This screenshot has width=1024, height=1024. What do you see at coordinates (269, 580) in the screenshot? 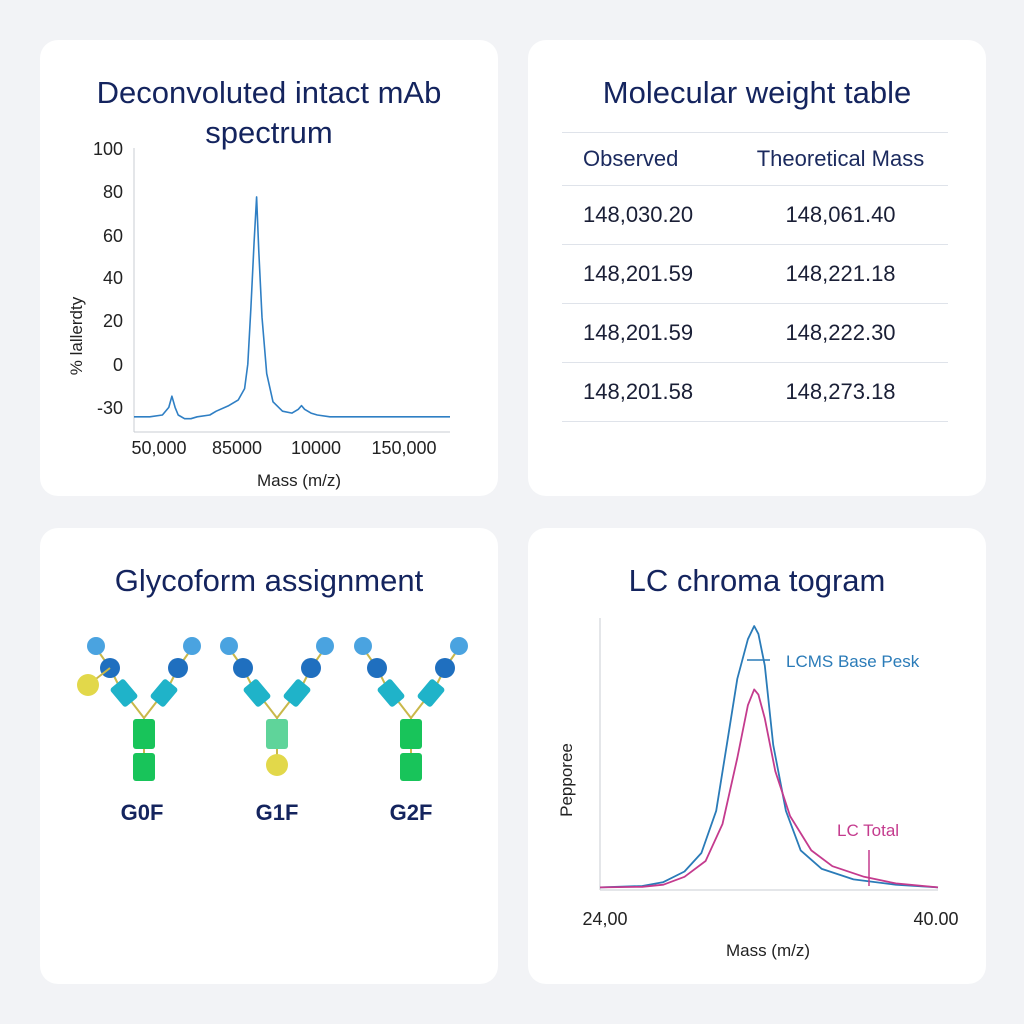
I see `glyco-title: Glycoform assignment` at bounding box center [269, 580].